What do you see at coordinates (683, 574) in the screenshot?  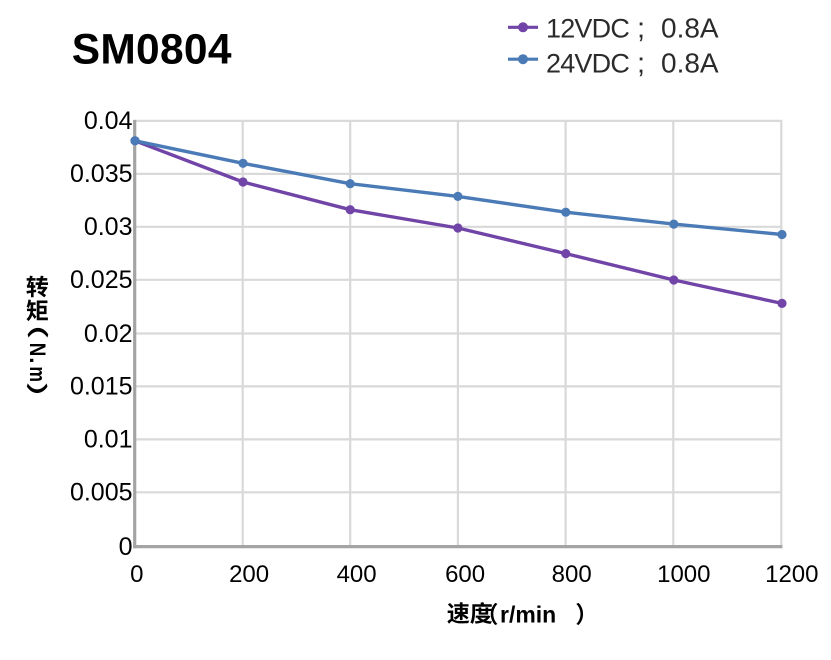 I see `svg-text: 1000` at bounding box center [683, 574].